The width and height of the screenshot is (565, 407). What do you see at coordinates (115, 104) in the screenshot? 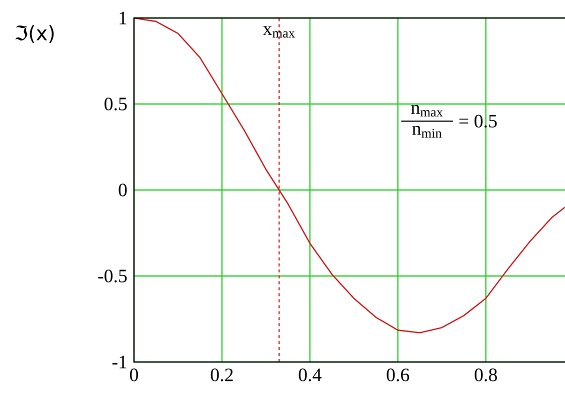
I see `y-tick-label: 0.5` at bounding box center [115, 104].